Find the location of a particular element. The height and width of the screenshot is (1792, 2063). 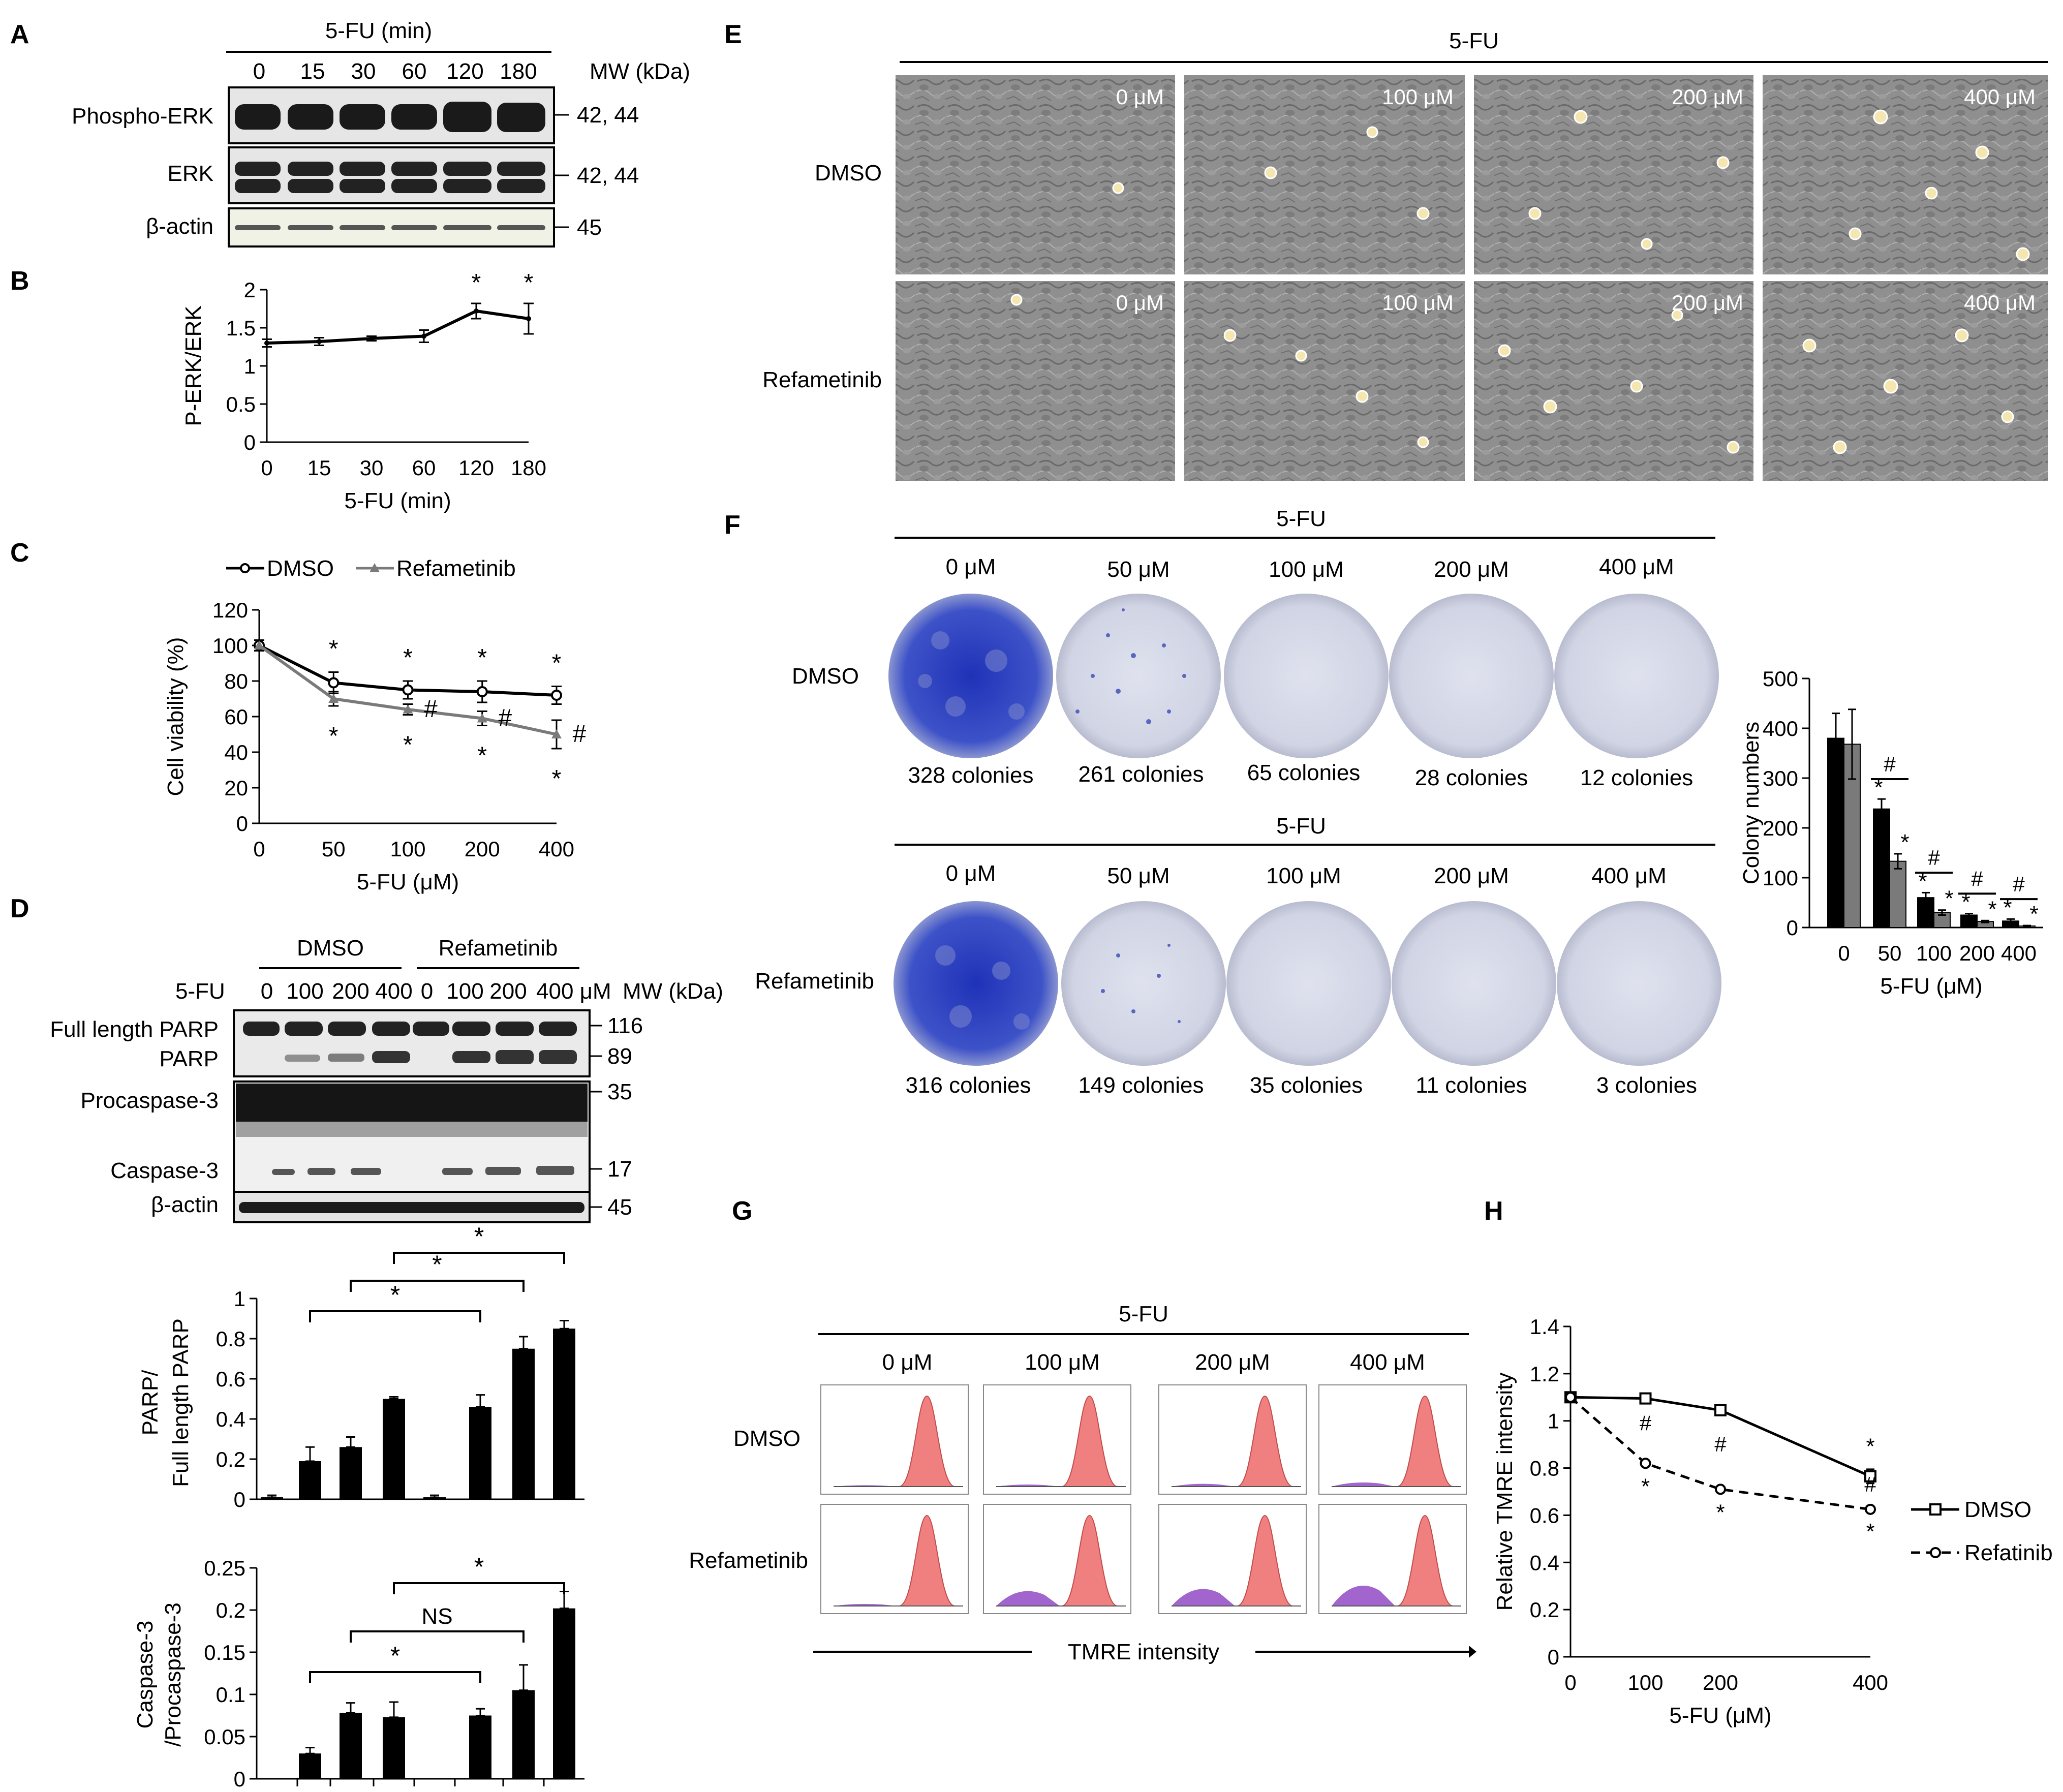

panel-f-count-refa-0: 316 colonies is located at coordinates (968, 1085).